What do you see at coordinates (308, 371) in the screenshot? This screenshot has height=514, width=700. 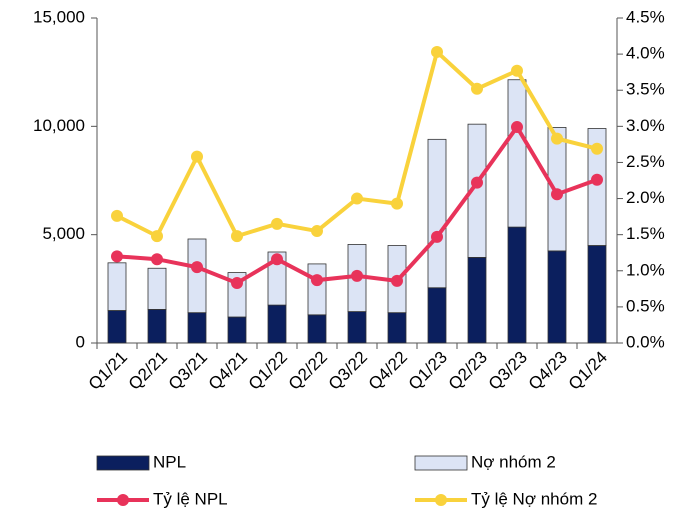 I see `x-tick-label: Q2/22` at bounding box center [308, 371].